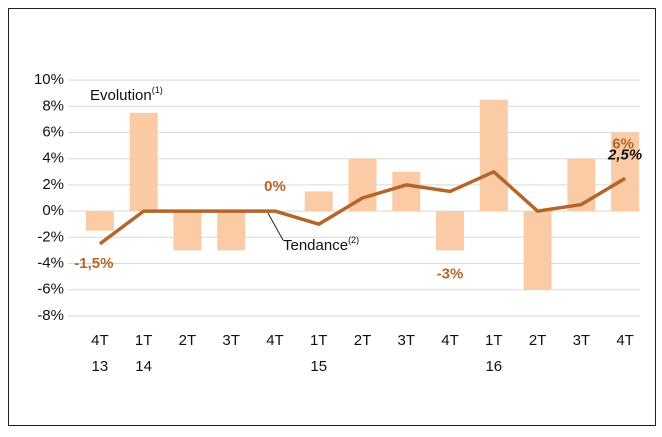  I want to click on y-tick-label: 4%, so click(53, 158).